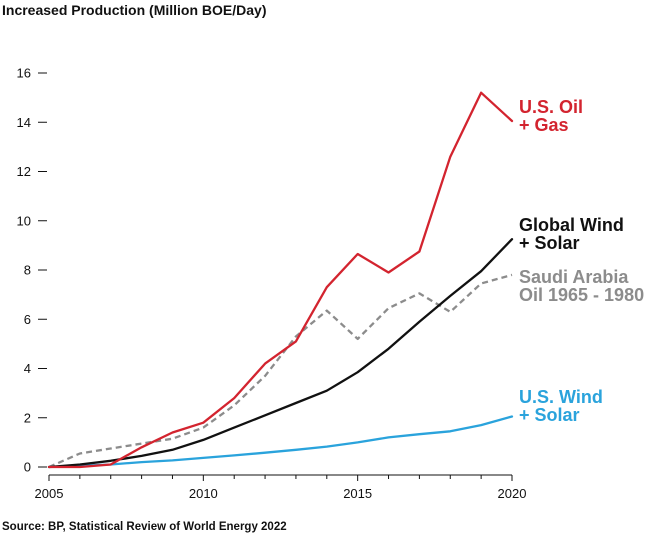 The width and height of the screenshot is (645, 544). Describe the element at coordinates (281, 487) in the screenshot. I see `x-axis: 2005 2010 2015 2020` at that location.